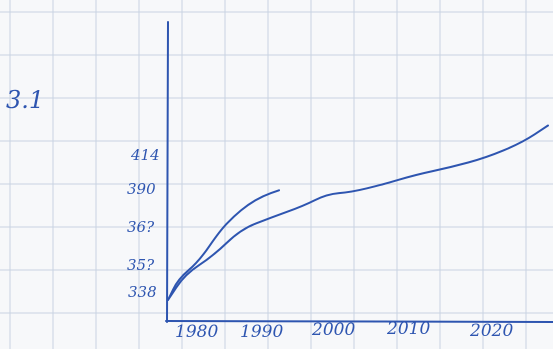 This screenshot has width=553, height=349. I want to click on x-tick-label: 2020, so click(491, 331).